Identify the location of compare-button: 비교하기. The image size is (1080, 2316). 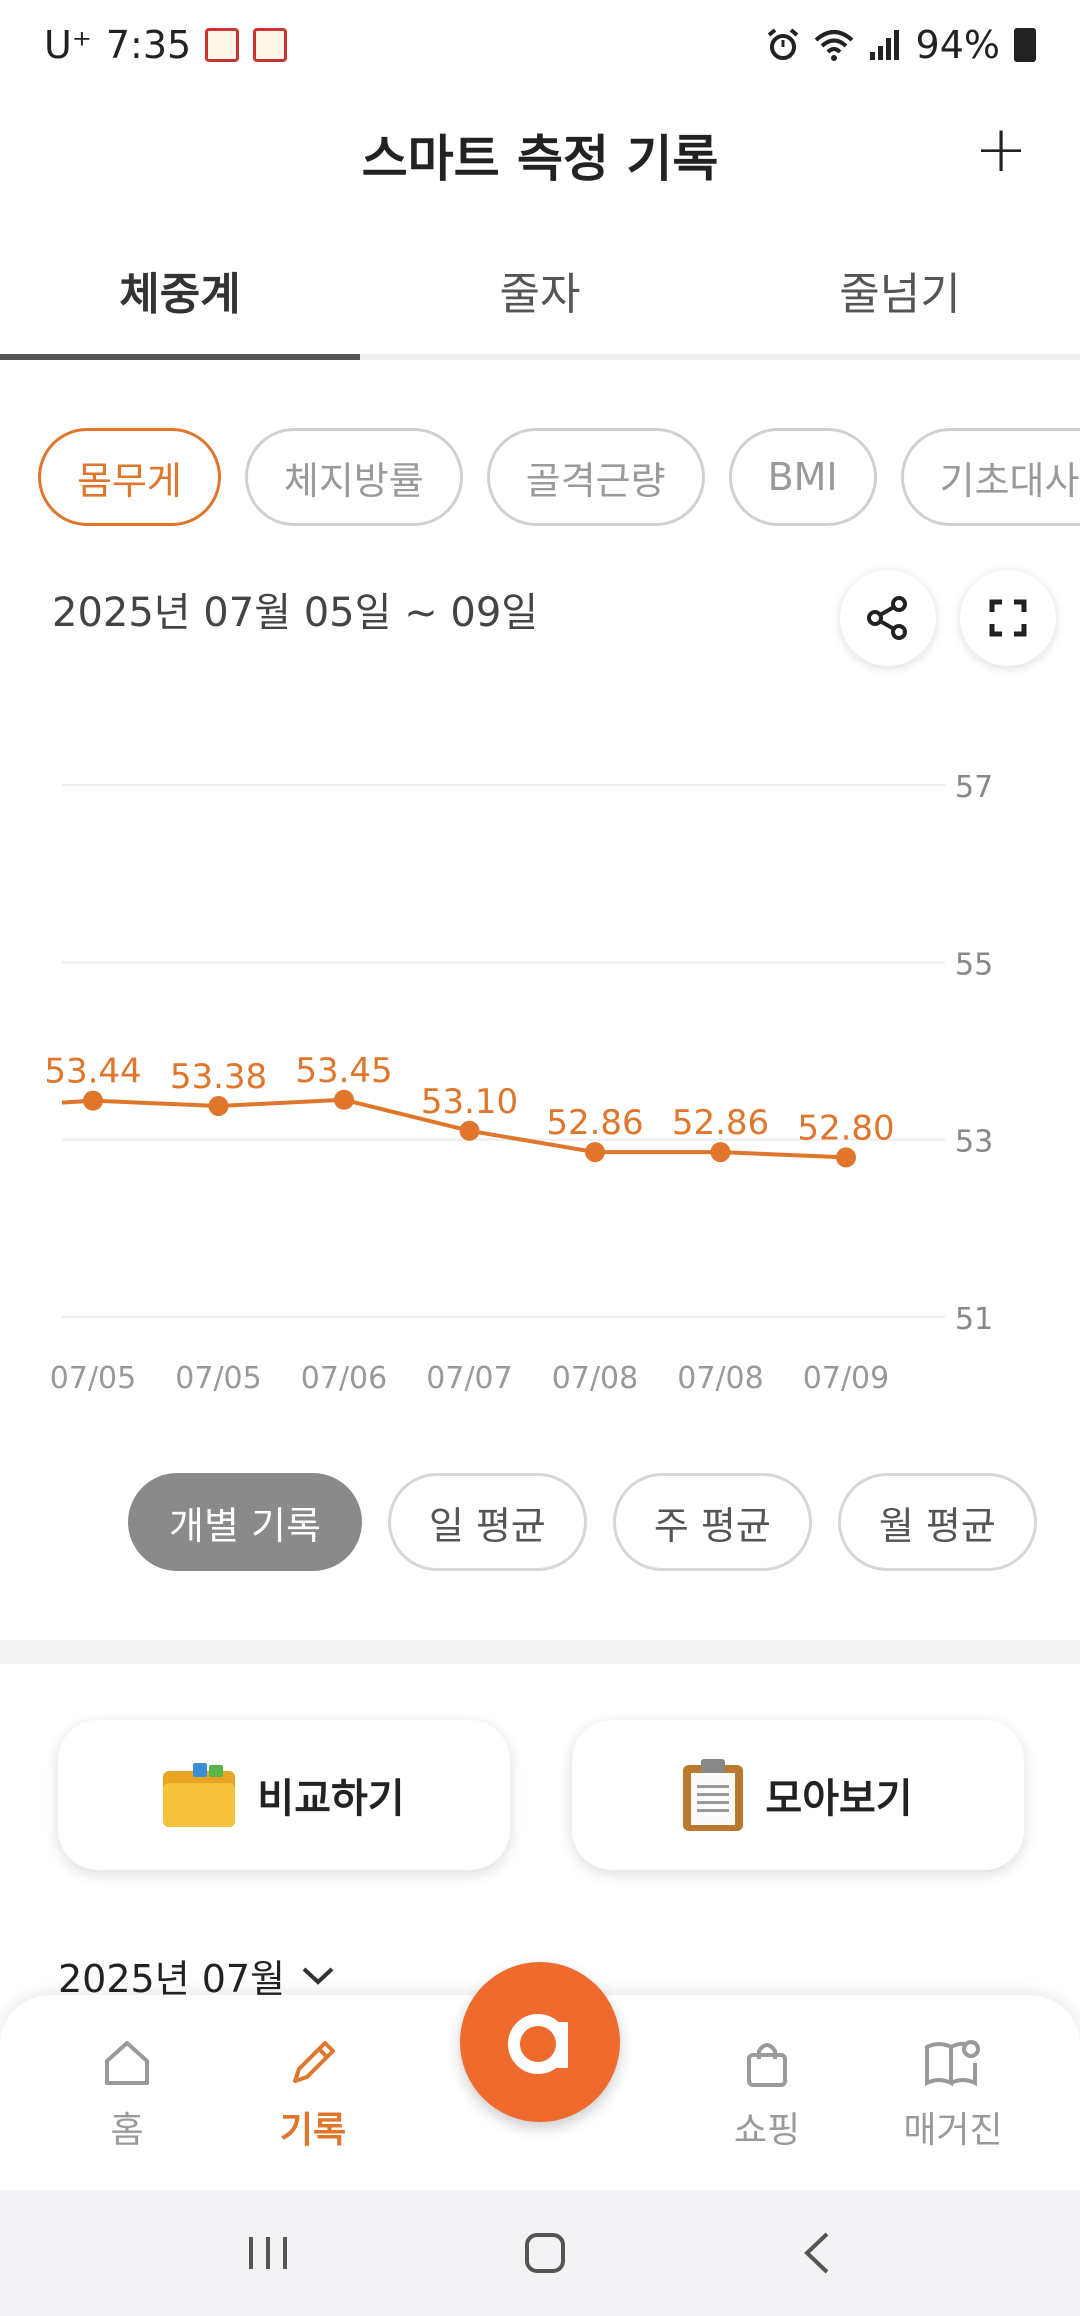
(284, 1795).